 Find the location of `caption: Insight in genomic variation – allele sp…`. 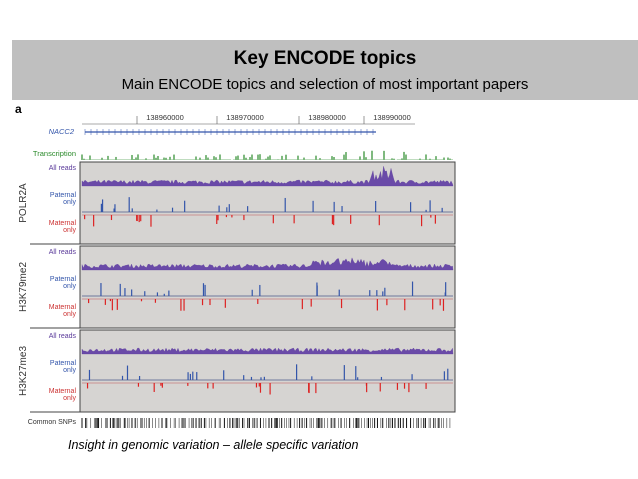

caption: Insight in genomic variation – allele sp… is located at coordinates (213, 445).